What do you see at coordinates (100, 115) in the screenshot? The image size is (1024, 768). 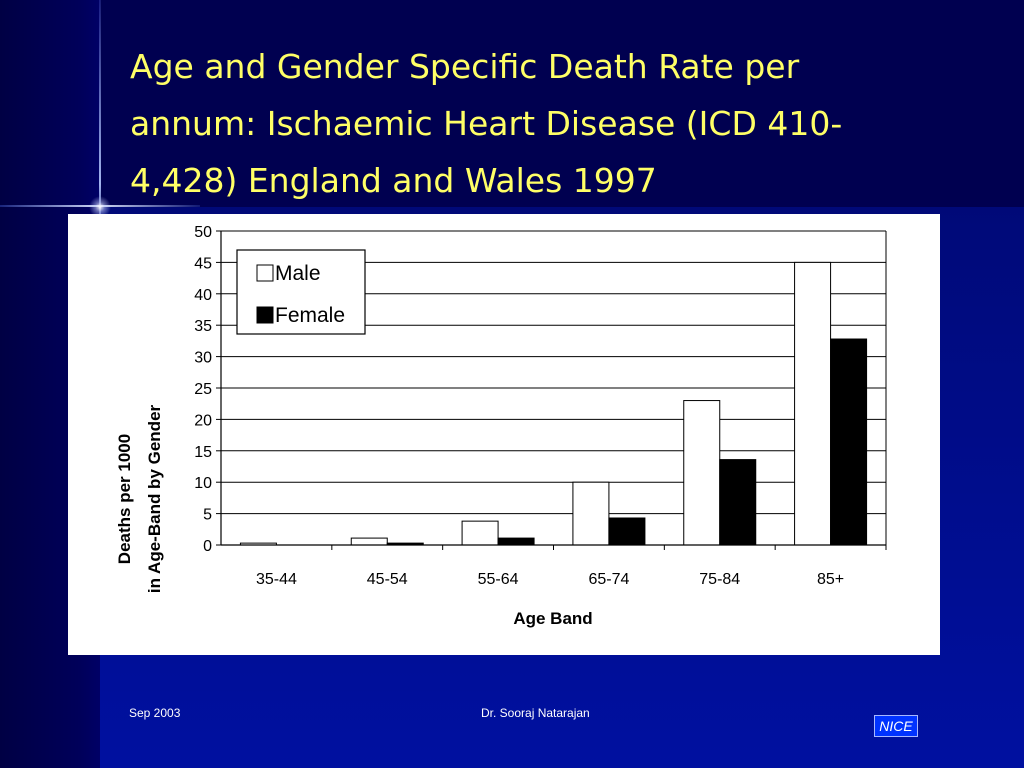 I see `decorative-vertical-line` at bounding box center [100, 115].